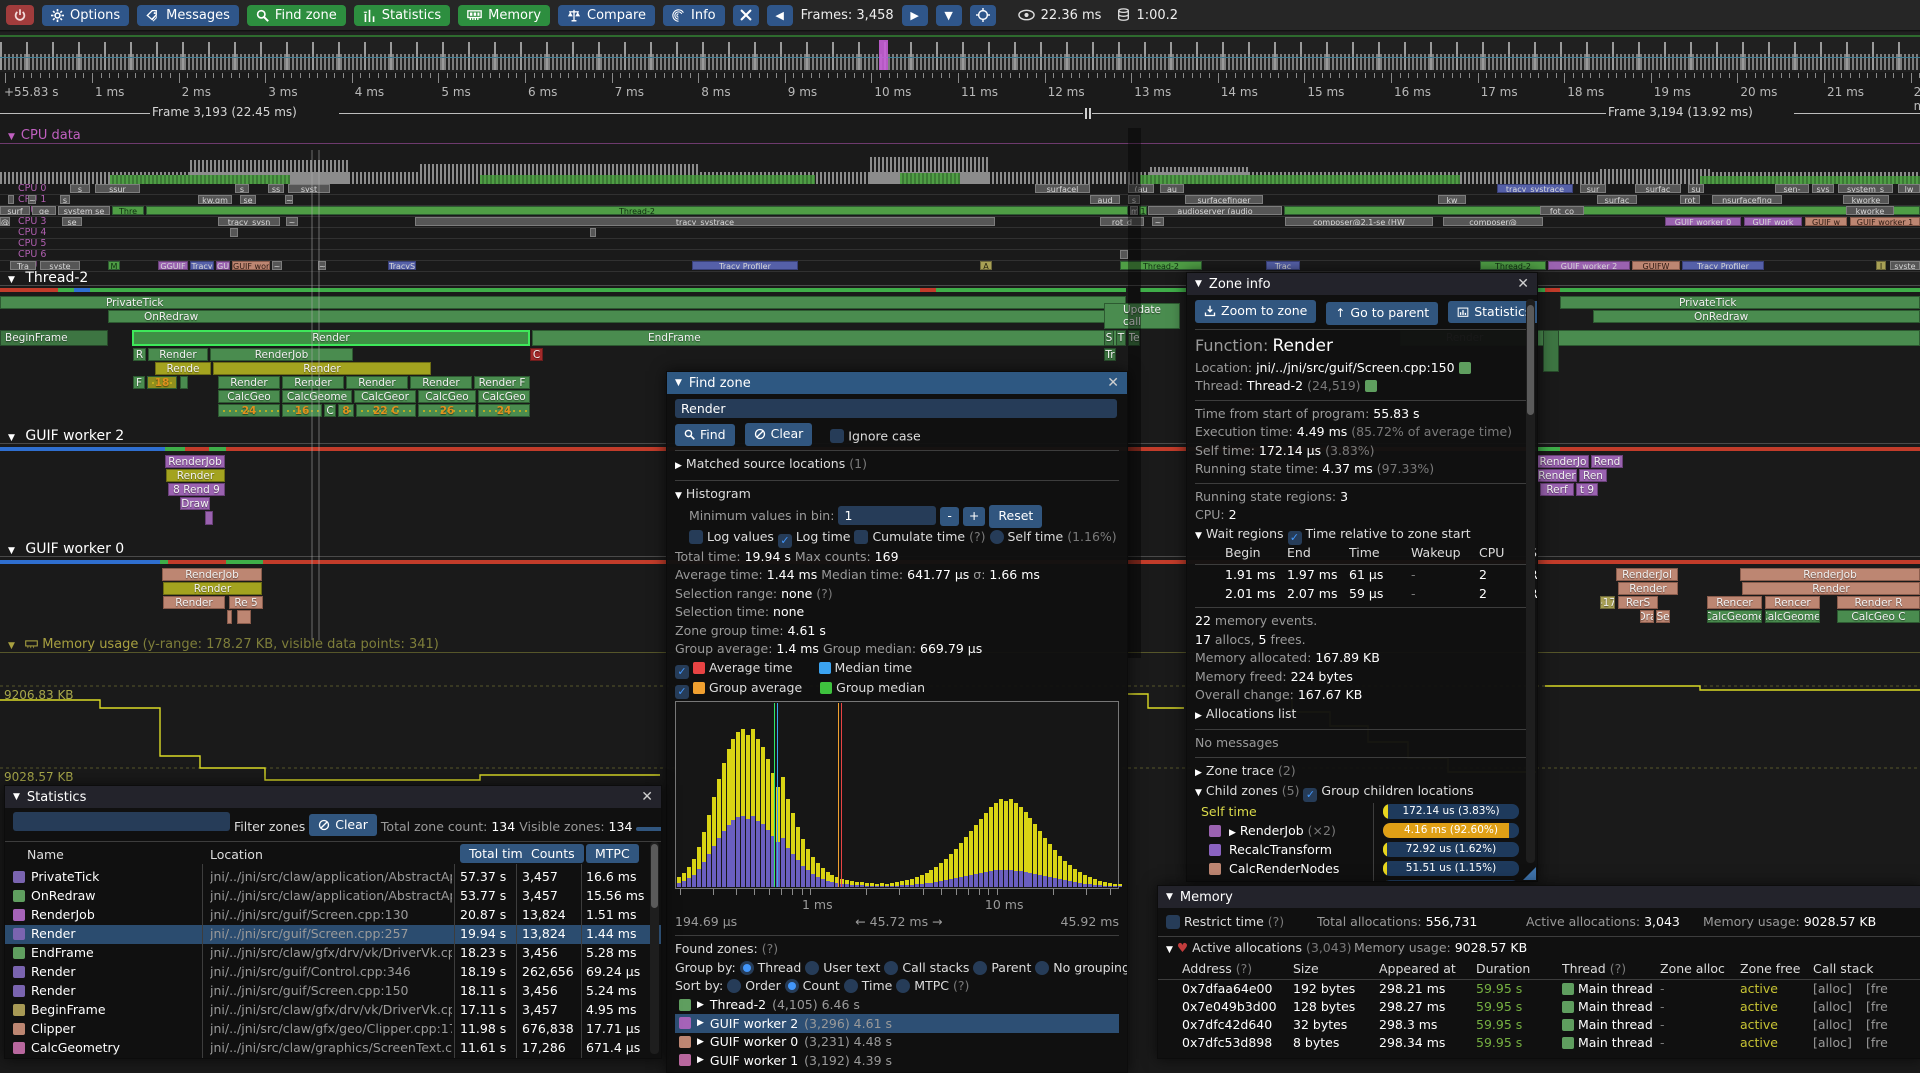 Image resolution: width=1920 pixels, height=1073 pixels. I want to click on trace-zone: Draw, so click(195, 503).